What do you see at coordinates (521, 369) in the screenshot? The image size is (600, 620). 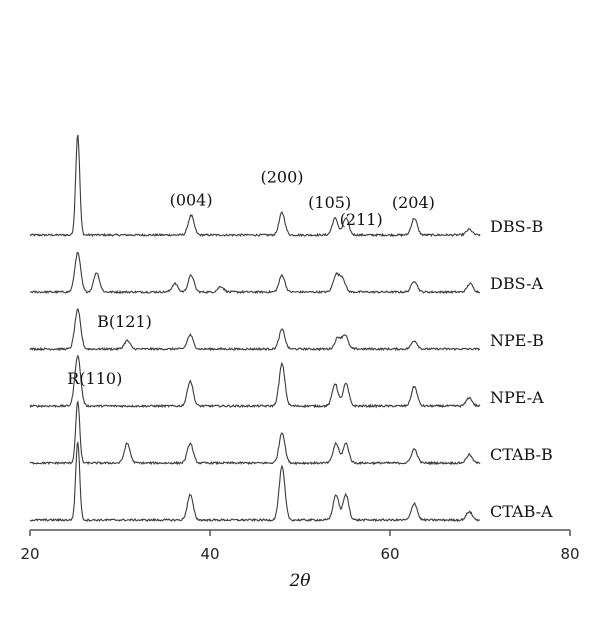 I see `series-labels: DBS-B DBS-A NPE-B NPE-A CTAB-B CTAB-A` at bounding box center [521, 369].